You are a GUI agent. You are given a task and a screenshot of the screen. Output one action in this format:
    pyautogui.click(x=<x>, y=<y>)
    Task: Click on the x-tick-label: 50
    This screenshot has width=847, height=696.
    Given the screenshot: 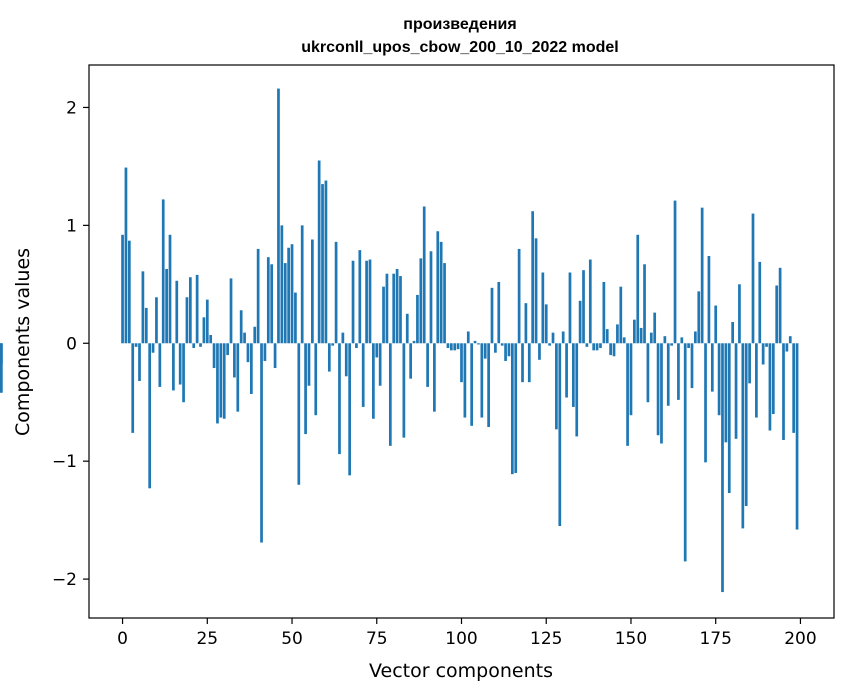 What is the action you would take?
    pyautogui.click(x=292, y=639)
    